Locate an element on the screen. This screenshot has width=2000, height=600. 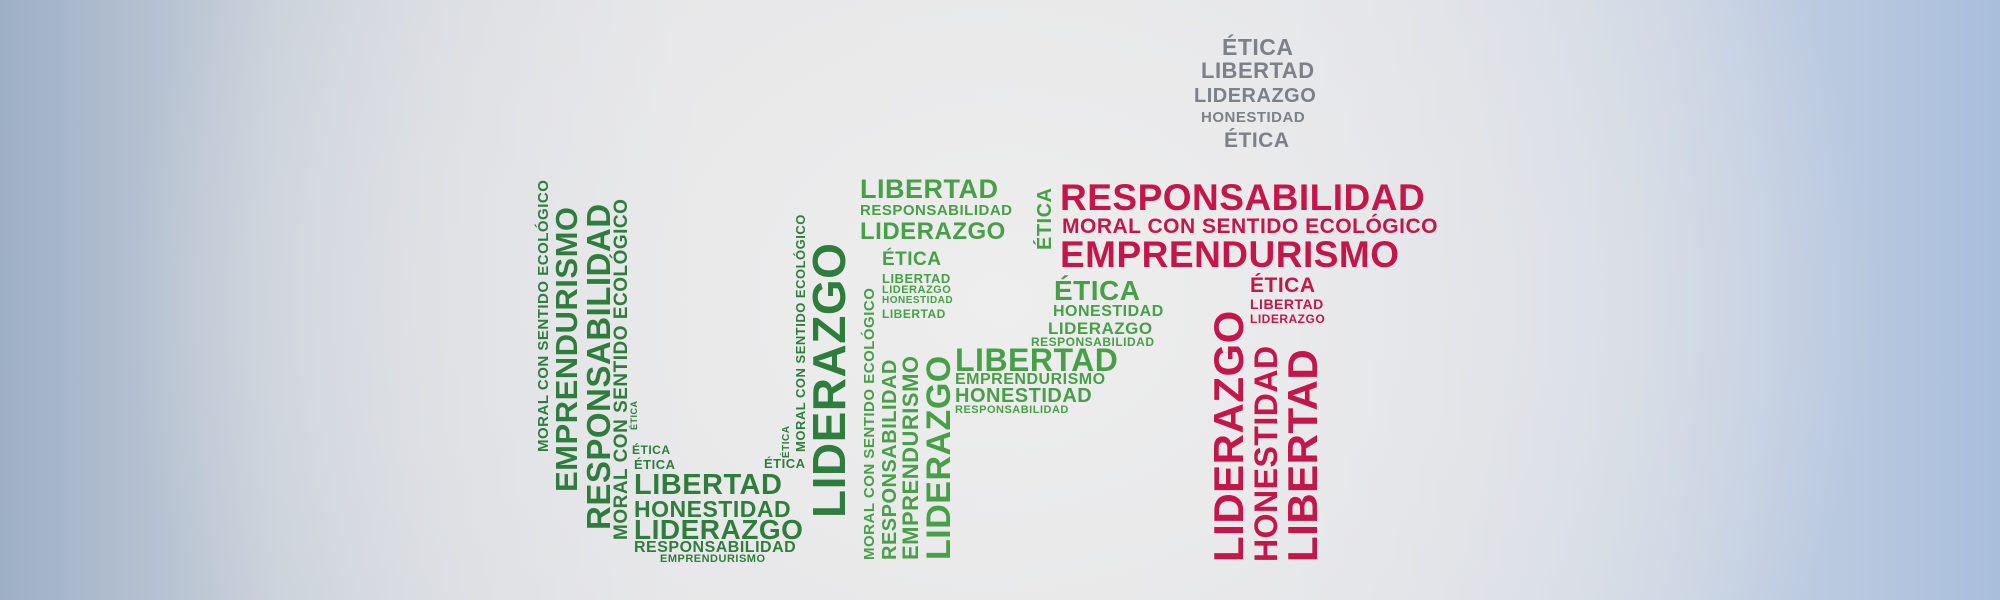
u-left-emprendurismo: EMPRENDURISMO is located at coordinates (566, 349).